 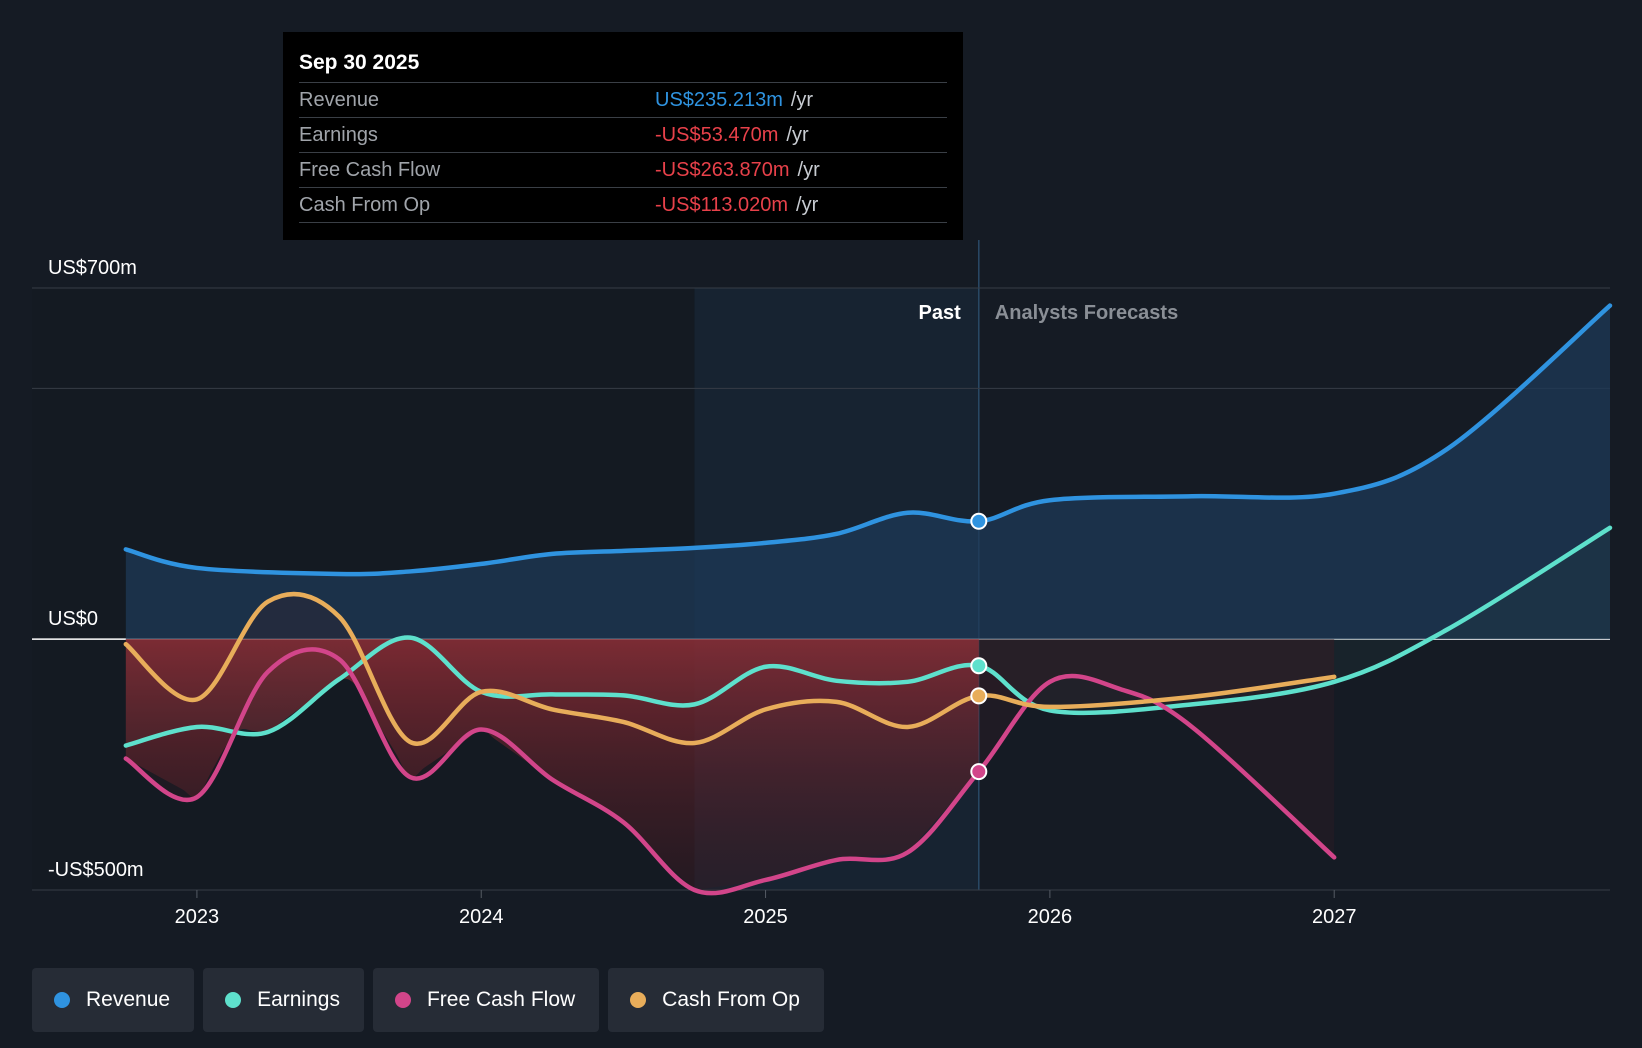 I want to click on marker-cash-from-op, so click(x=979, y=696).